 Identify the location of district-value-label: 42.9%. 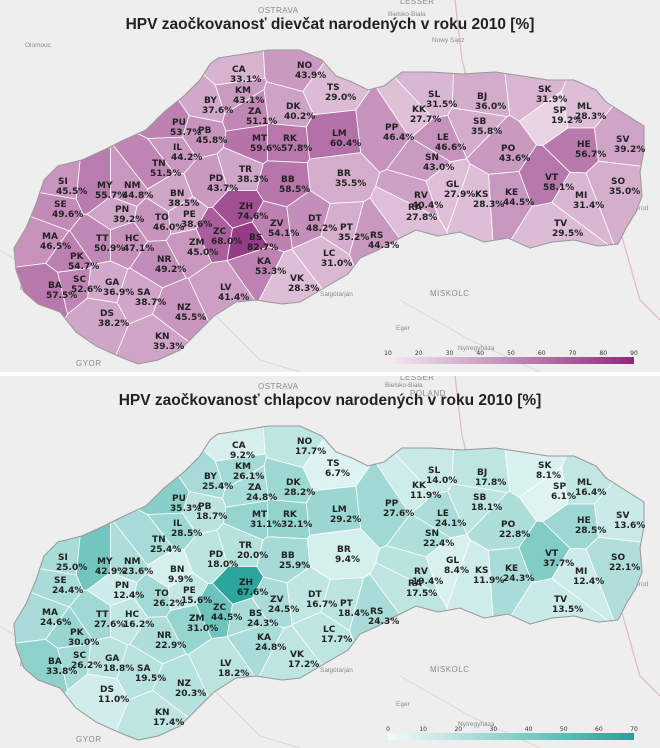
(110, 572).